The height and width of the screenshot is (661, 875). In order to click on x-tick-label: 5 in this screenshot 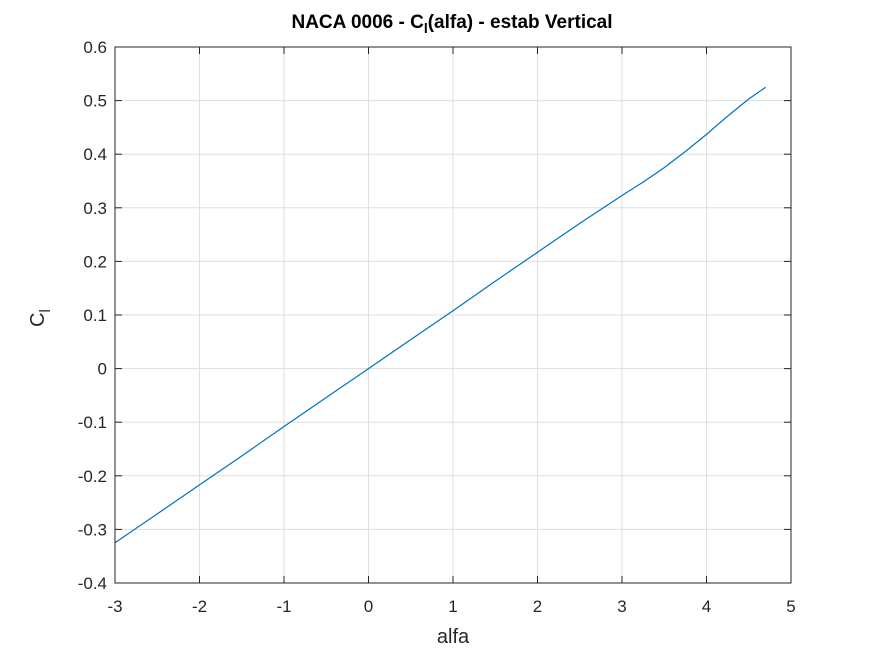, I will do `click(790, 606)`.